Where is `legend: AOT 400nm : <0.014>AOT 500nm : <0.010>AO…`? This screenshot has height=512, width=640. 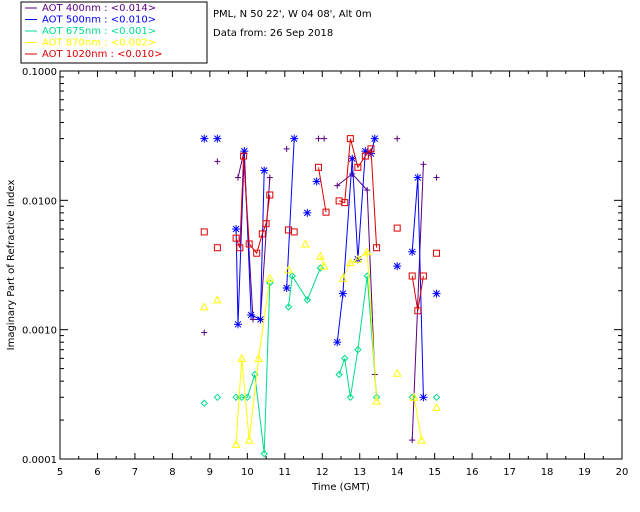
legend: AOT 400nm : <0.014>AOT 500nm : <0.010>AO… is located at coordinates (114, 32).